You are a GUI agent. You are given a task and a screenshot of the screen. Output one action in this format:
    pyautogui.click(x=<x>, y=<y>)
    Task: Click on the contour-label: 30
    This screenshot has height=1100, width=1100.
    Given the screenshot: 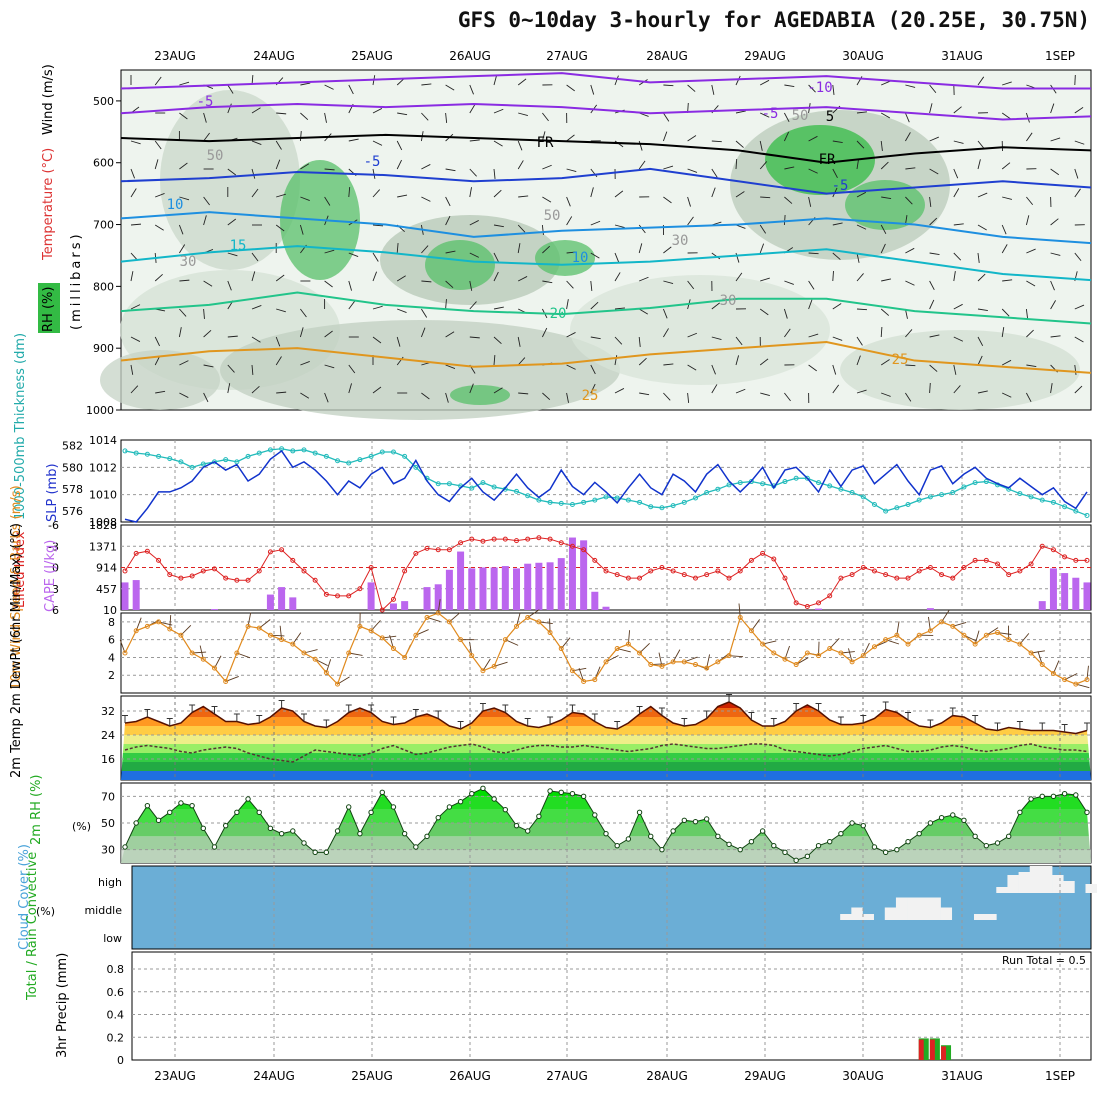 What is the action you would take?
    pyautogui.click(x=188, y=262)
    